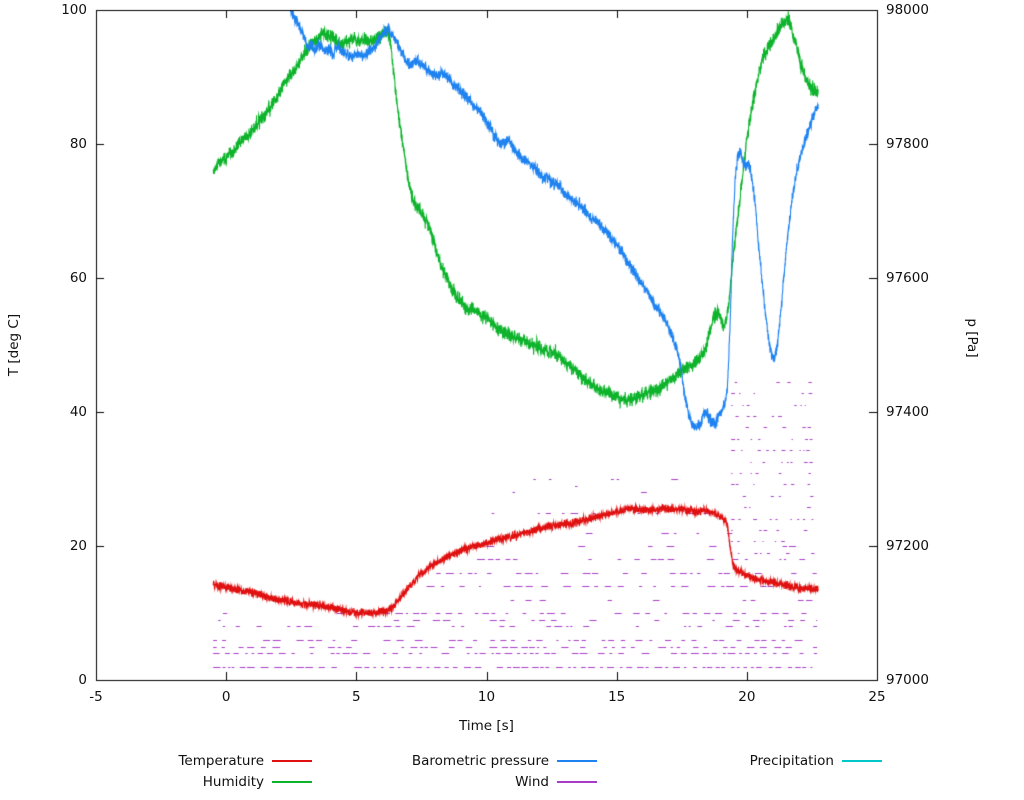  What do you see at coordinates (907, 680) in the screenshot?
I see `y-right-tick-label: 97000` at bounding box center [907, 680].